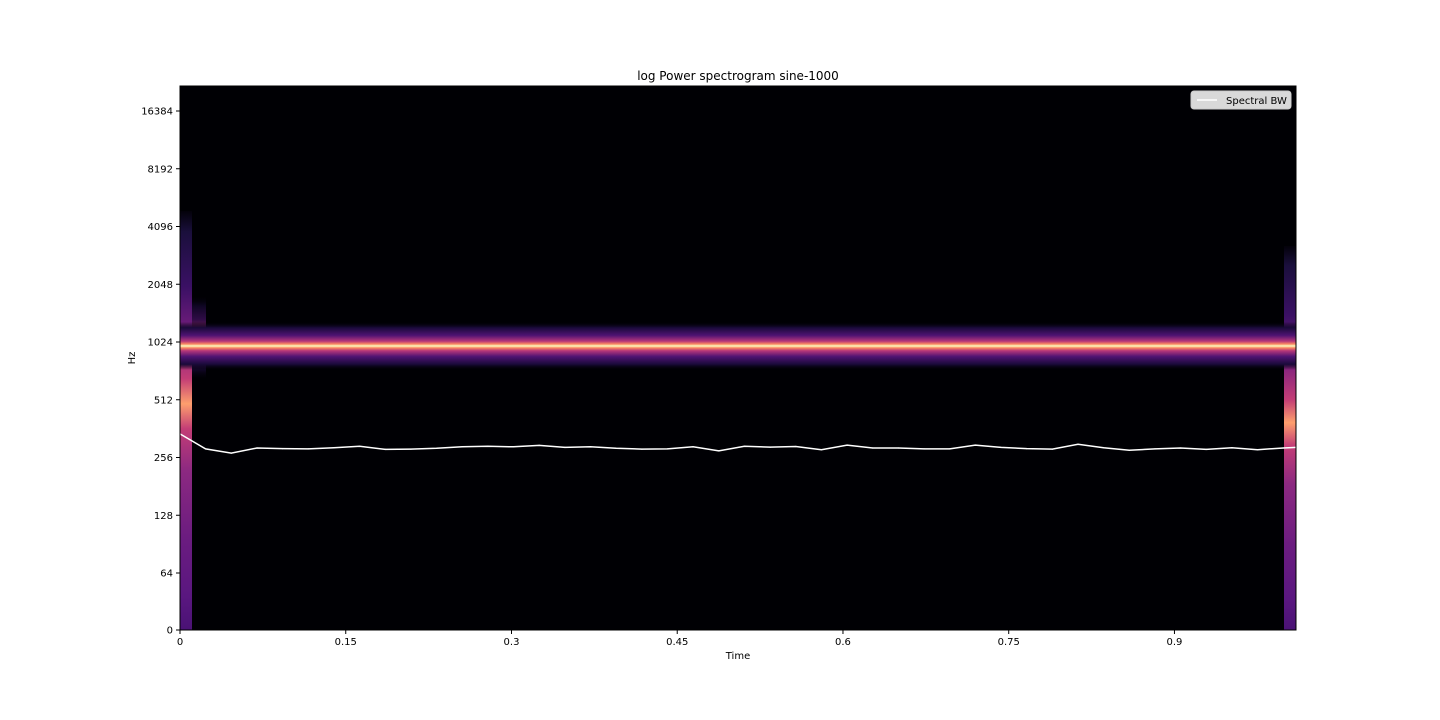 This screenshot has height=720, width=1440. What do you see at coordinates (170, 631) in the screenshot?
I see `y-tick-label: 0` at bounding box center [170, 631].